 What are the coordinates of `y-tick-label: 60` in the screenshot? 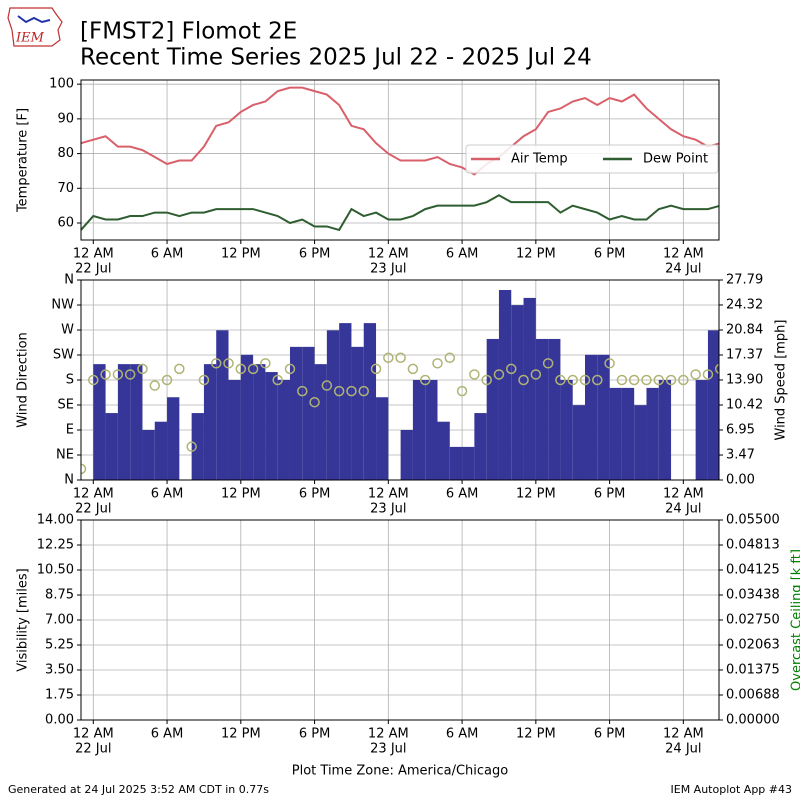 It's located at (65, 222).